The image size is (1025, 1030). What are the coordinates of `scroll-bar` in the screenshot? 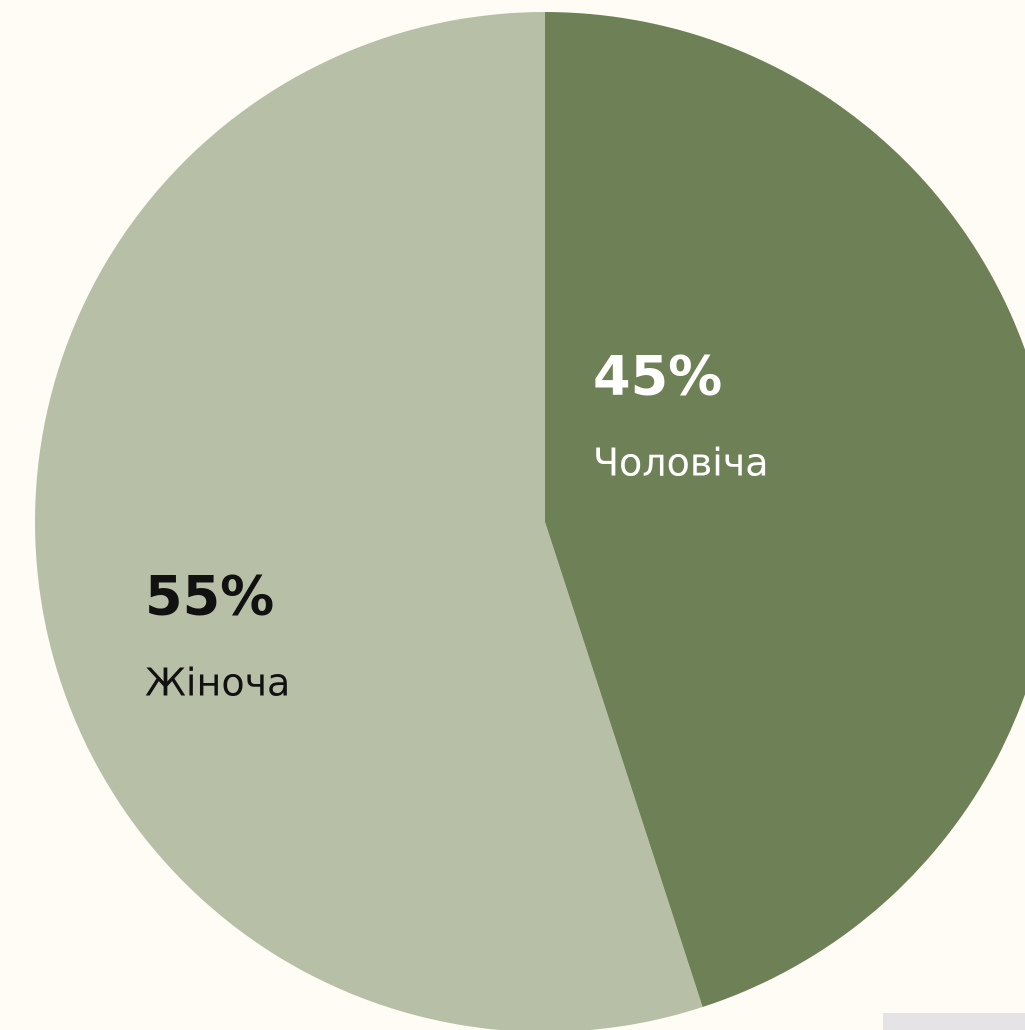 It's located at (954, 1021).